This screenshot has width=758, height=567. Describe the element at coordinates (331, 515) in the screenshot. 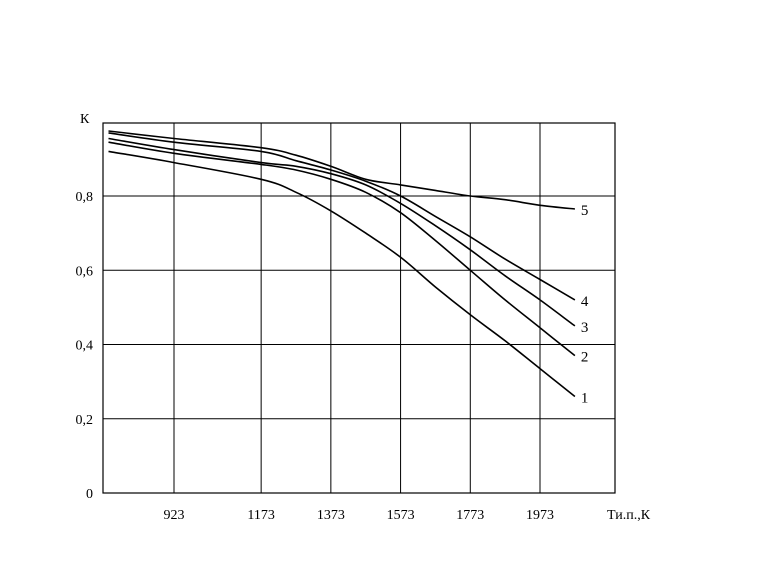

I see `x-tick-label: 1373` at that location.